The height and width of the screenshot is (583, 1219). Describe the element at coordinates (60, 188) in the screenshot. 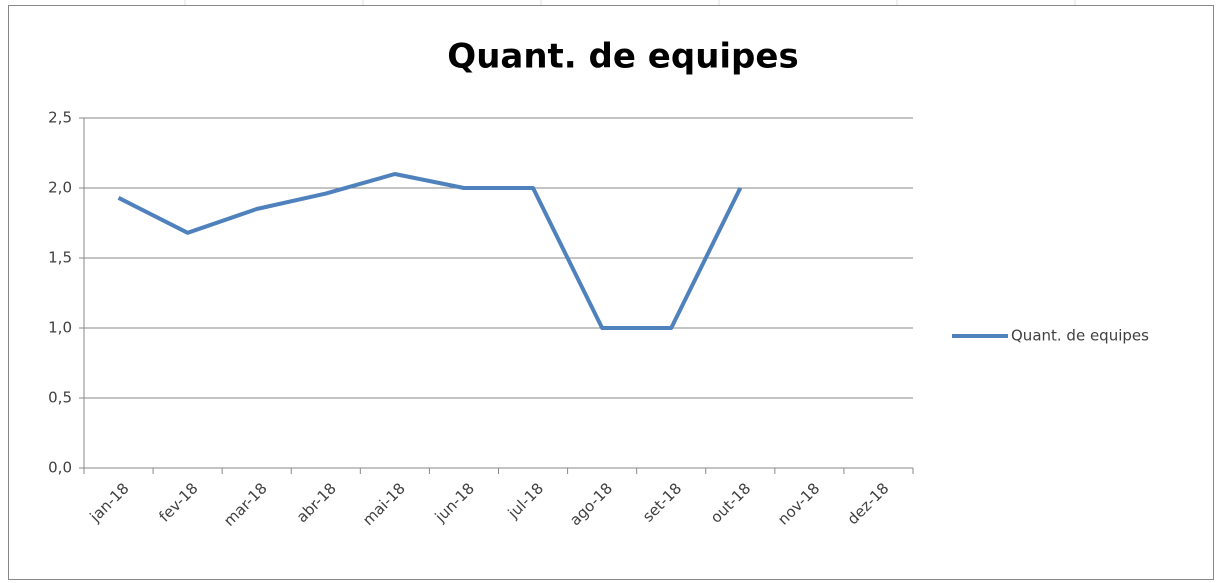

I see `y-tick-label: 2,0` at that location.